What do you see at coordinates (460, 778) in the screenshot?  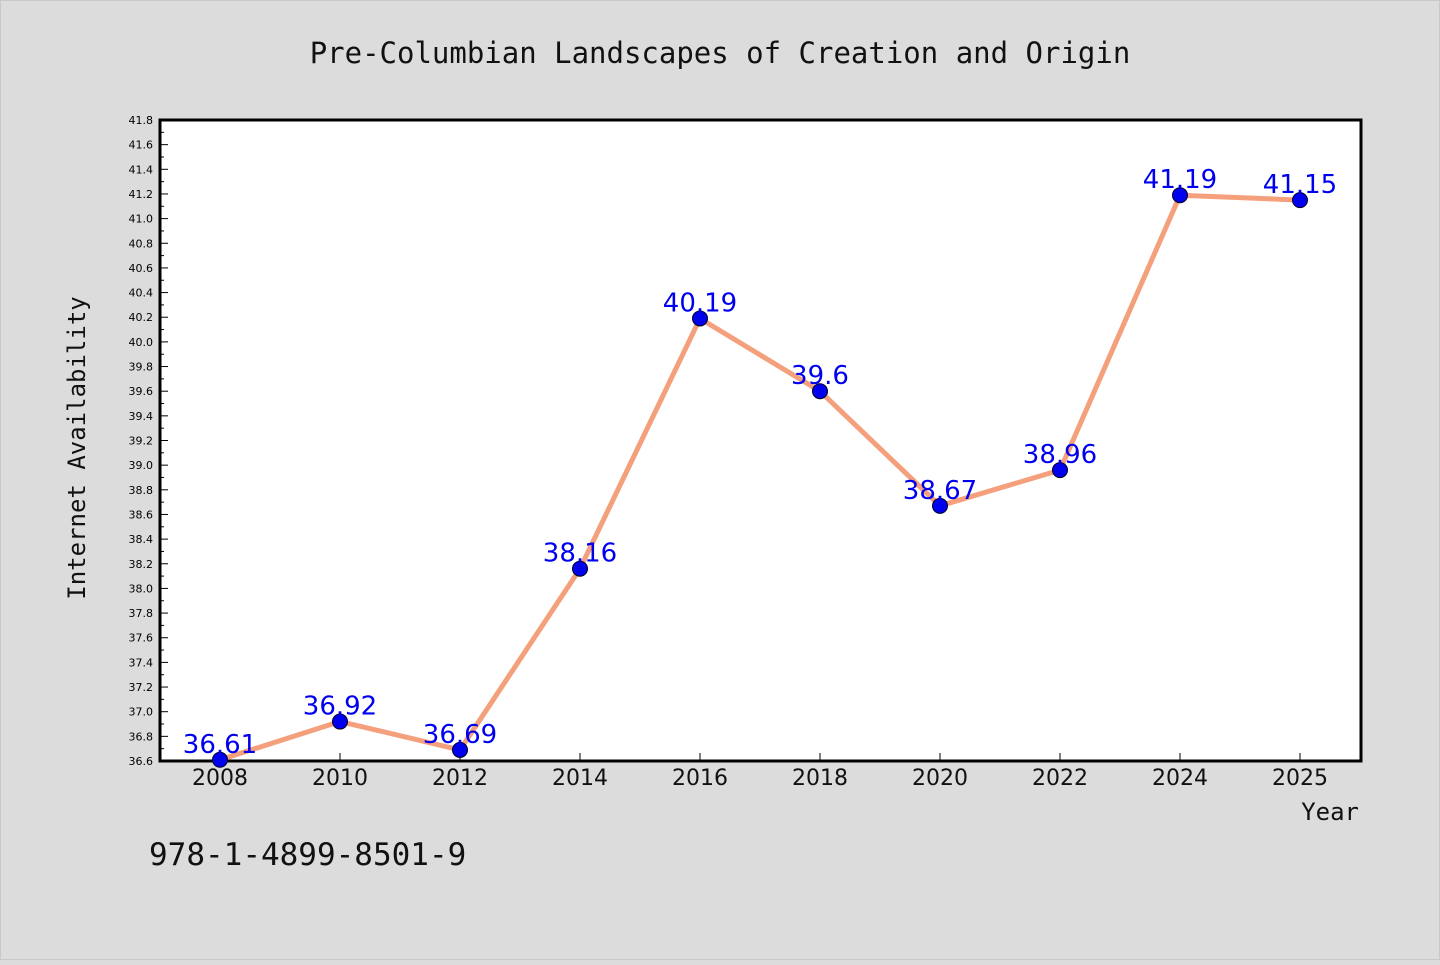 I see `x-tick-label: 2012` at bounding box center [460, 778].